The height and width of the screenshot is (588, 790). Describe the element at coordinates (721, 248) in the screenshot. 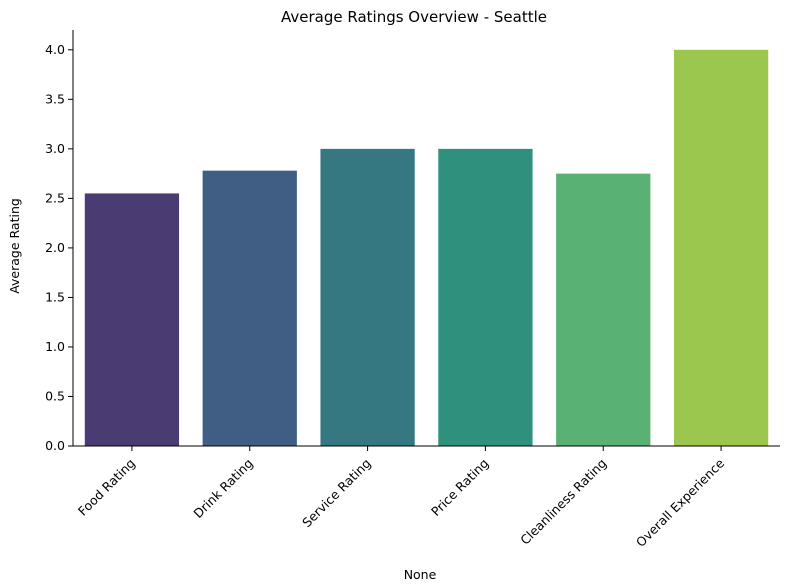

I see `bar-overall-experience` at that location.